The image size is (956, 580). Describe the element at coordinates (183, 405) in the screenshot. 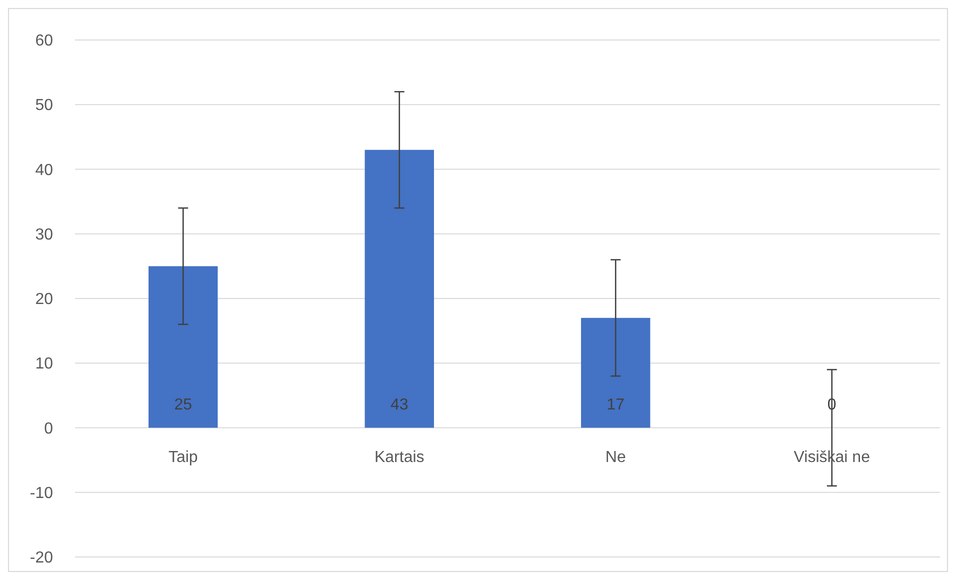

I see `data-label: 25` at that location.